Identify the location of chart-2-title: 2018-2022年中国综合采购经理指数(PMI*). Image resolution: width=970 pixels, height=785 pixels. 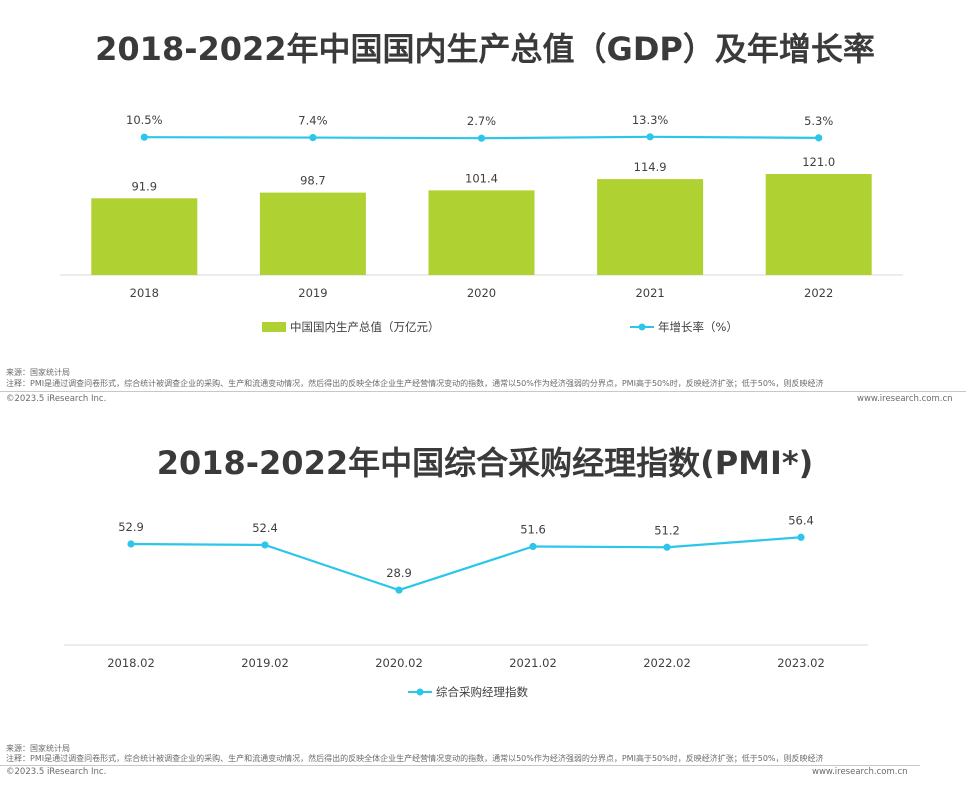
(485, 463).